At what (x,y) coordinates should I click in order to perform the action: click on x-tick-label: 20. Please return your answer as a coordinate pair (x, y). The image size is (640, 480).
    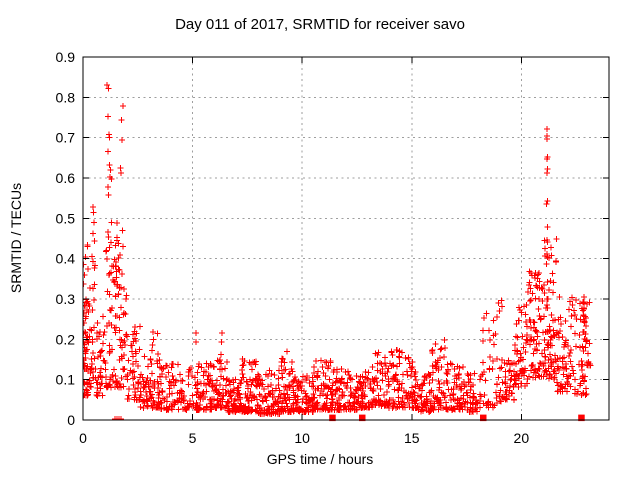
    Looking at the image, I should click on (522, 438).